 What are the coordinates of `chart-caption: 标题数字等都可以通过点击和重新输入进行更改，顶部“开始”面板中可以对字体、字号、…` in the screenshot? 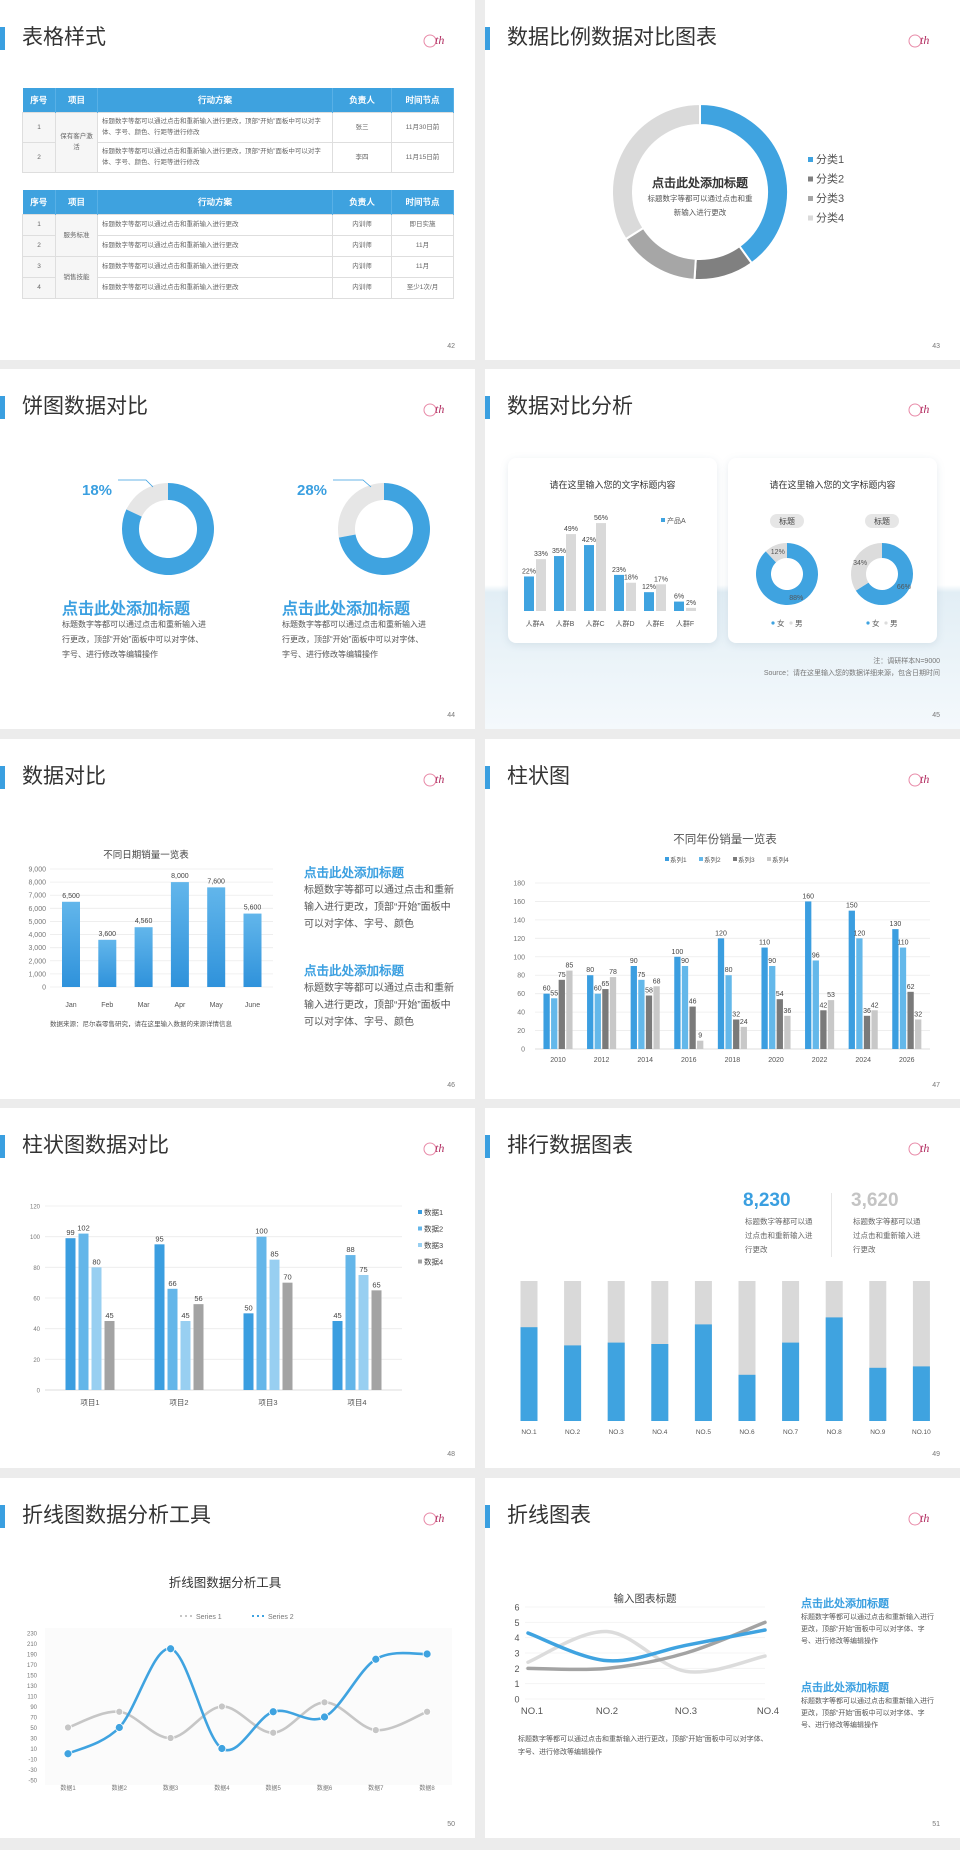 It's located at (643, 1746).